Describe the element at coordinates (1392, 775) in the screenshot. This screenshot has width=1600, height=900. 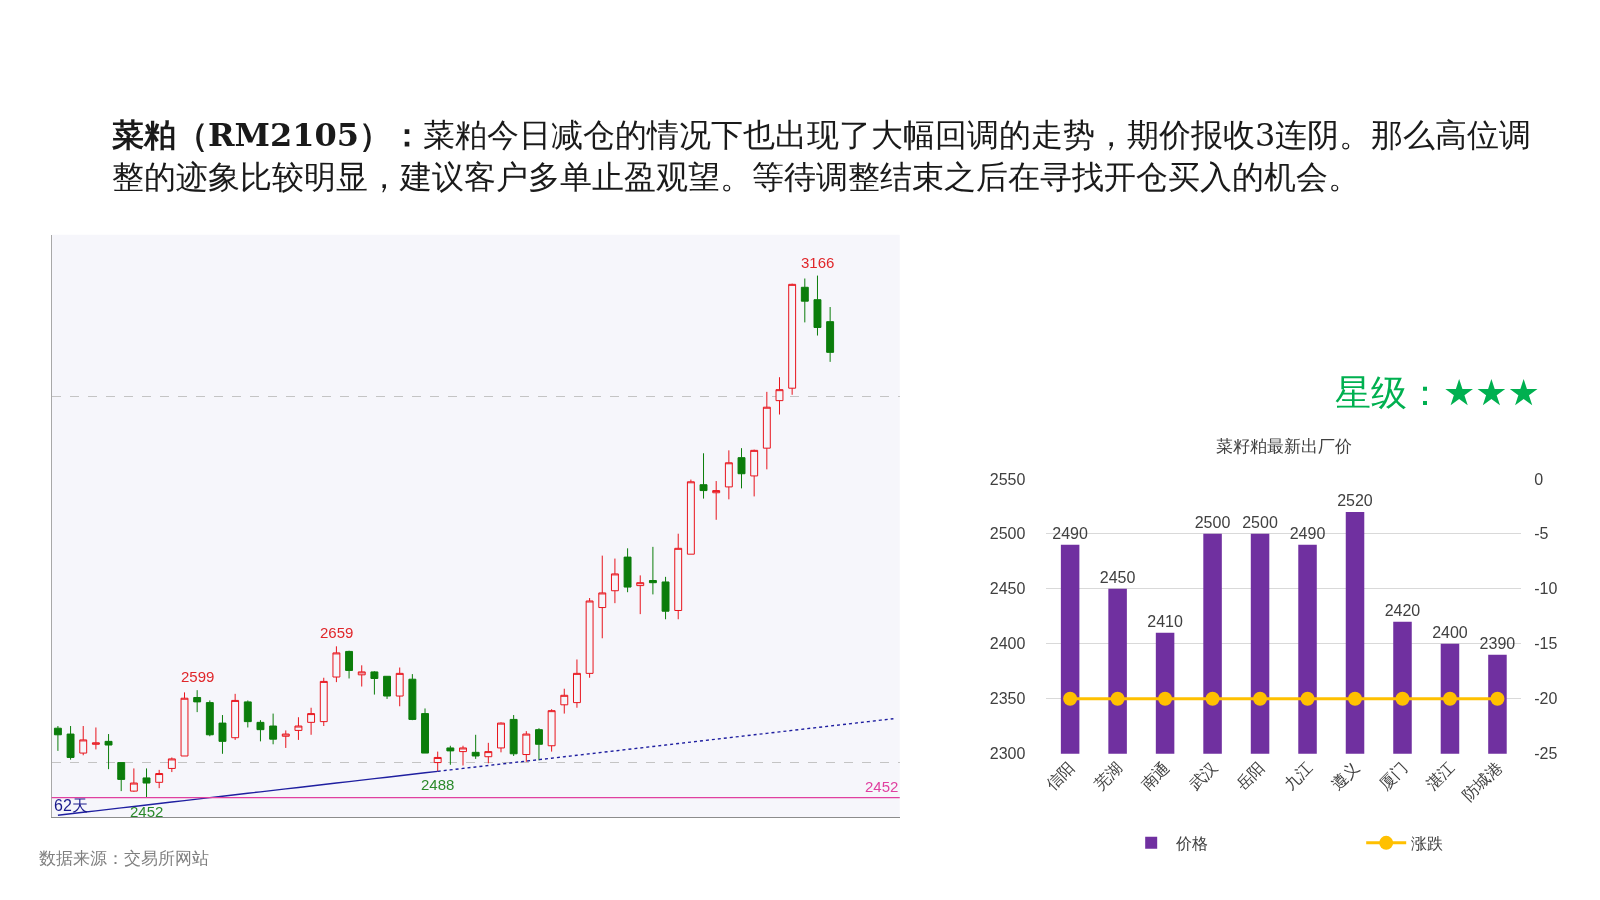
I see `x-tick-label: 厦门` at that location.